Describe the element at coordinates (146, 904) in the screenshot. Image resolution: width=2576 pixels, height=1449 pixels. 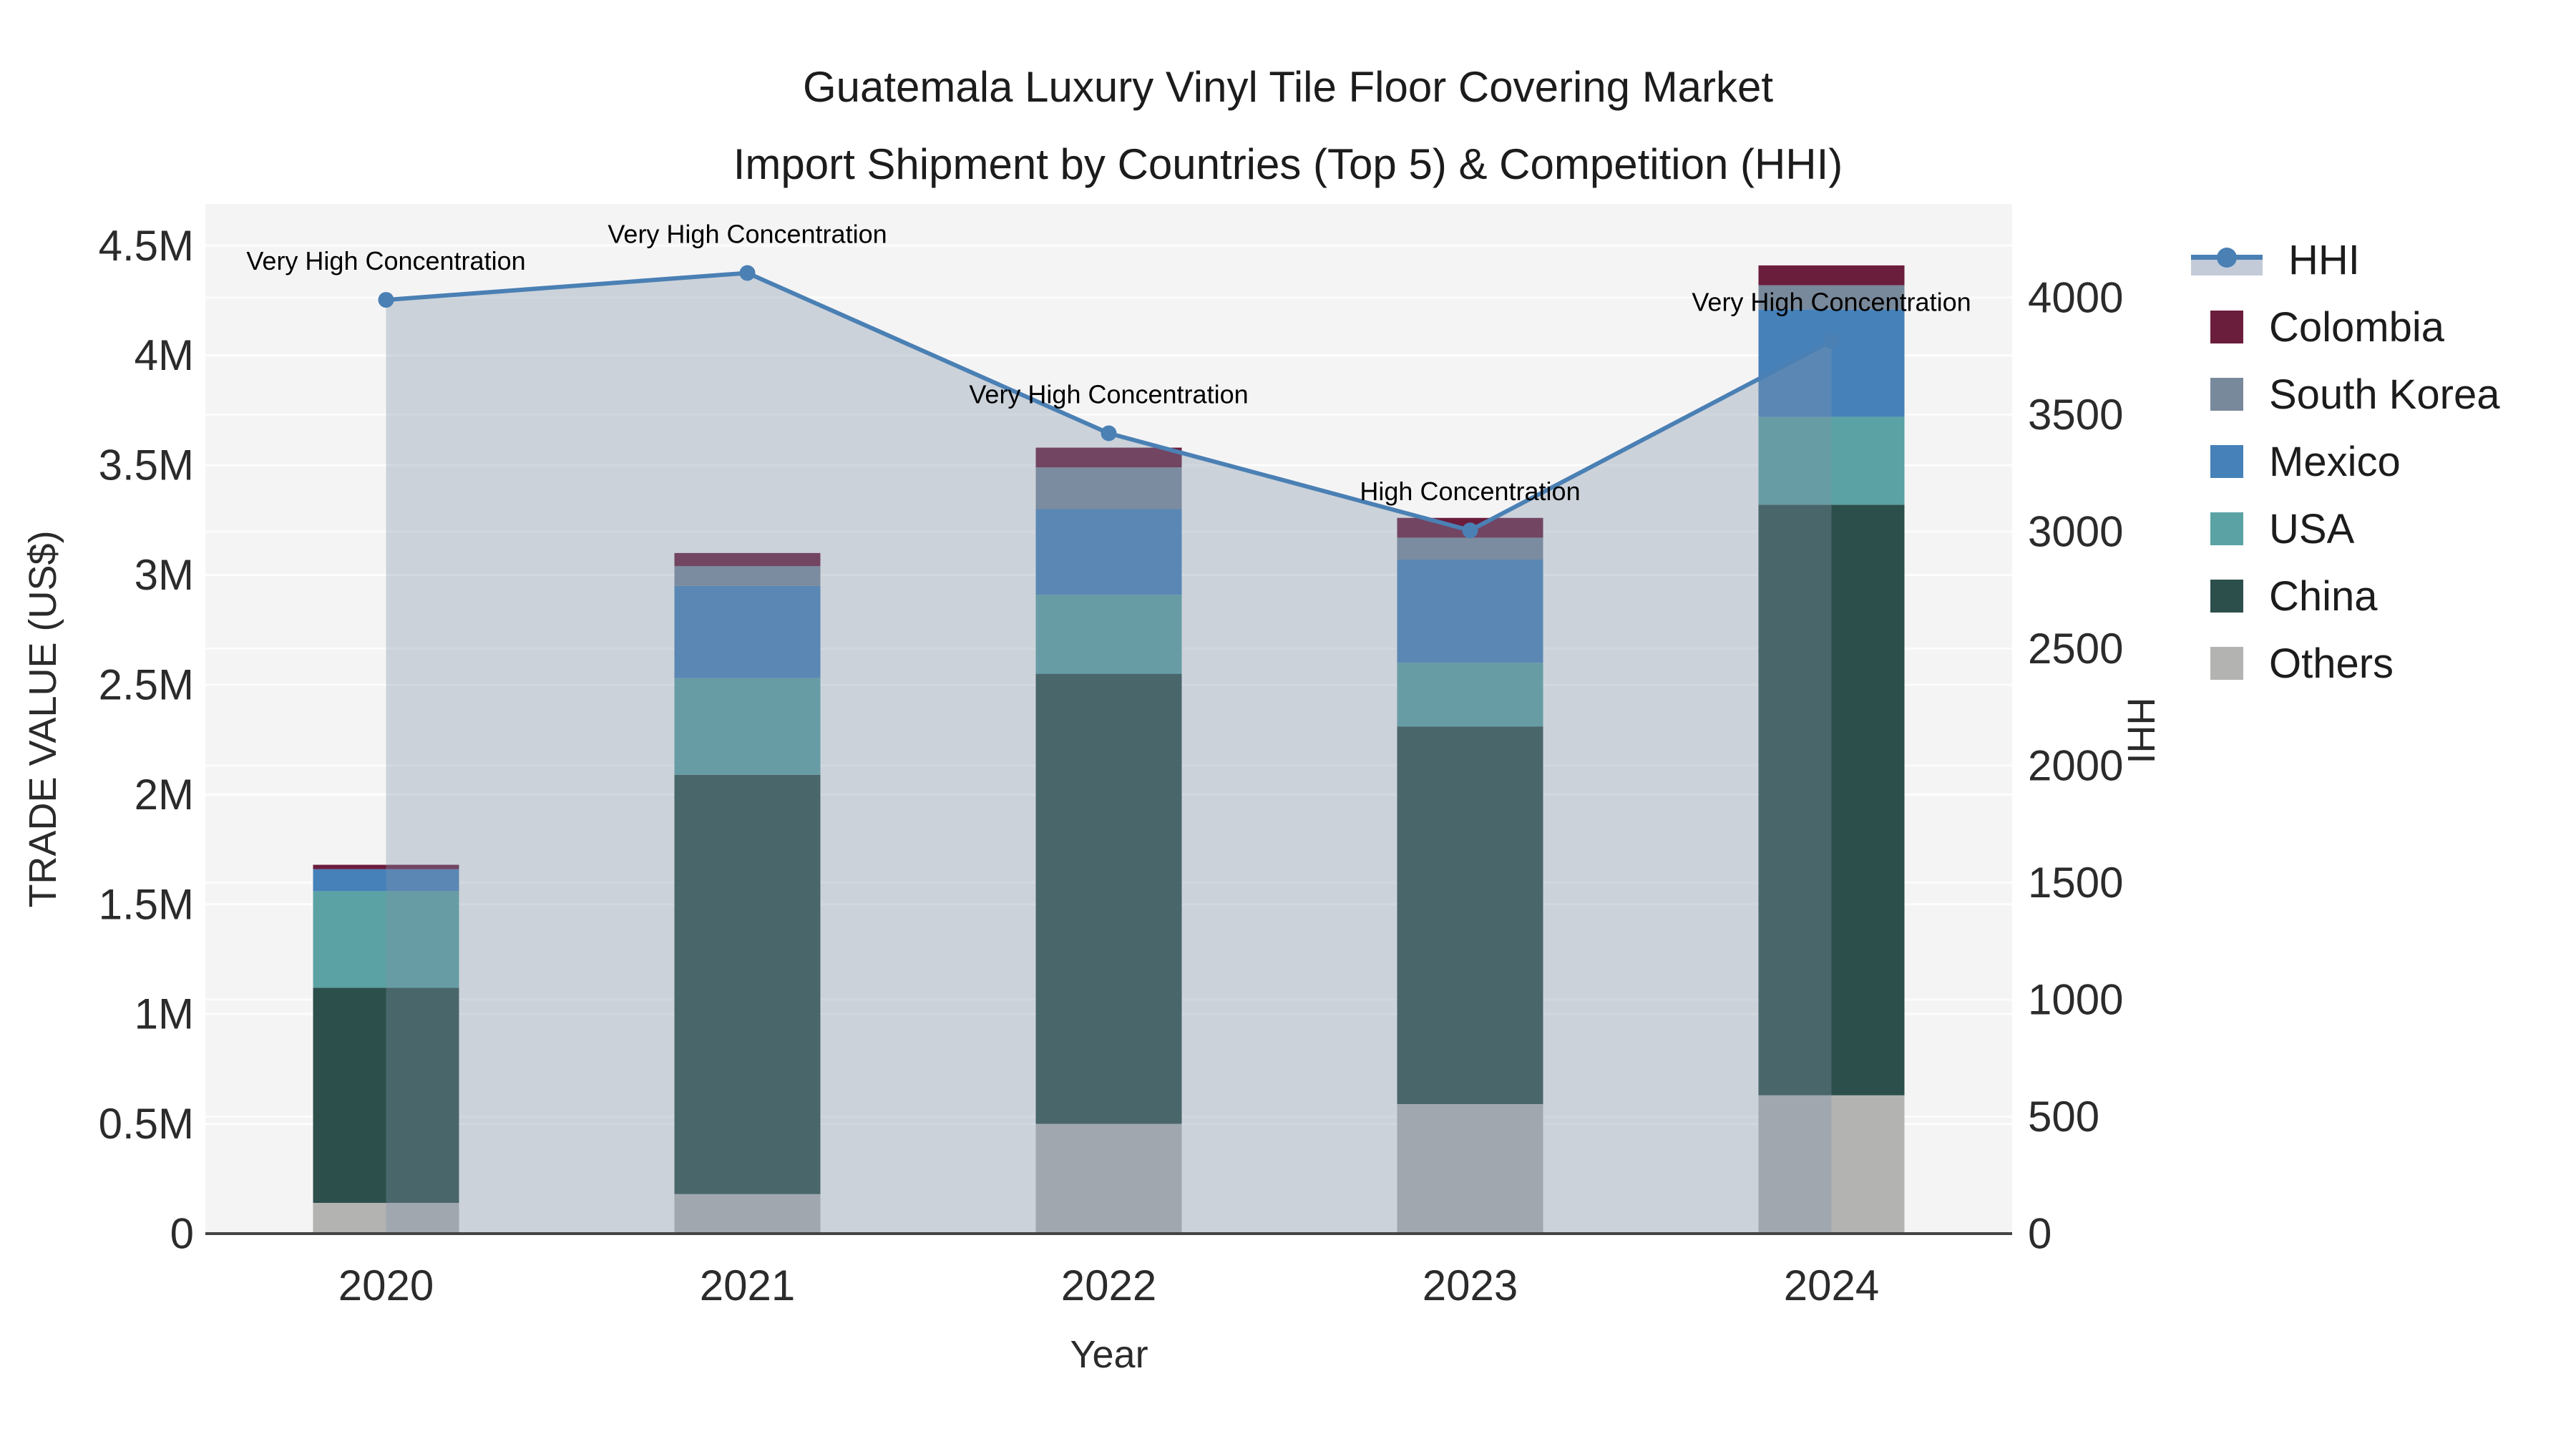
I see `y-left-tick-1.5M: 1.5M` at that location.